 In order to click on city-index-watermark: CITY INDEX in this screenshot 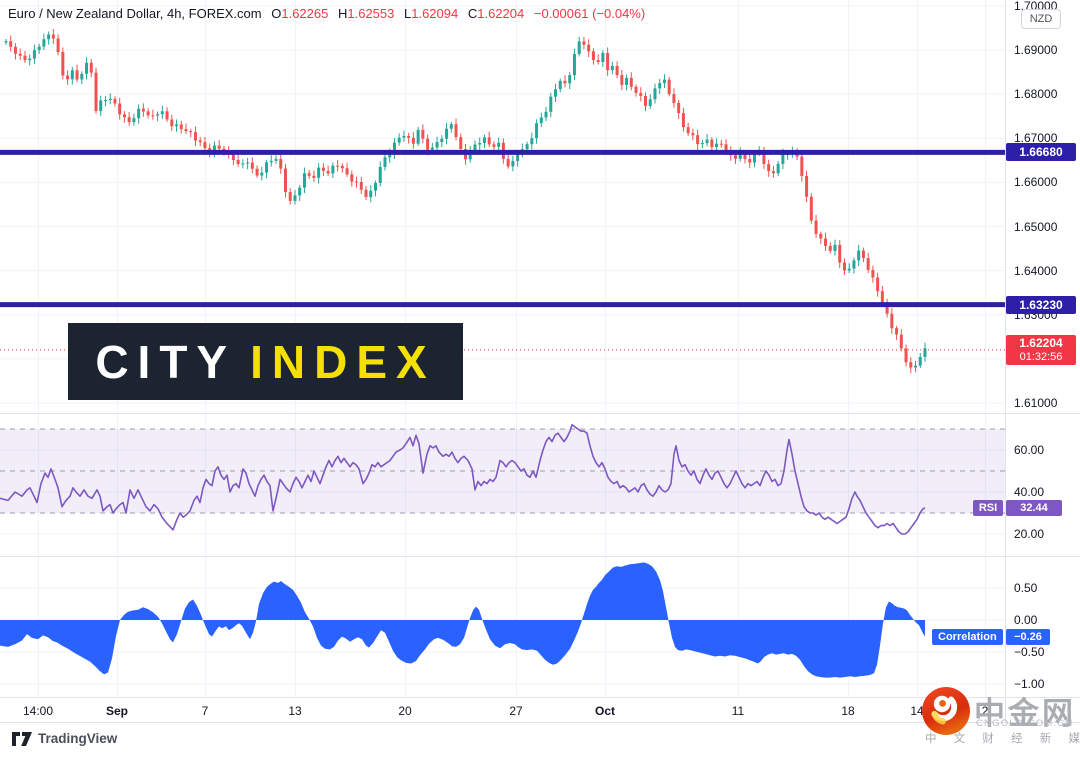, I will do `click(265, 361)`.